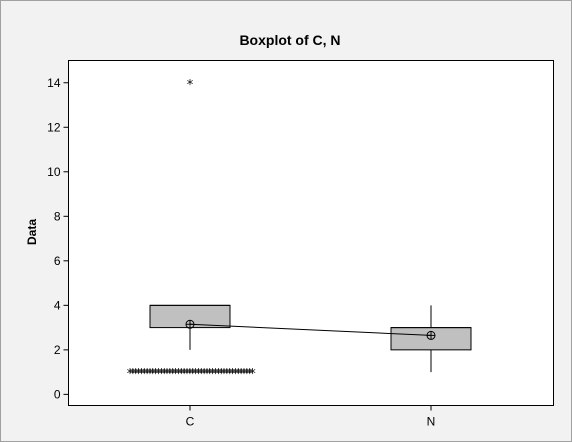  I want to click on mean-connect-line, so click(310, 329).